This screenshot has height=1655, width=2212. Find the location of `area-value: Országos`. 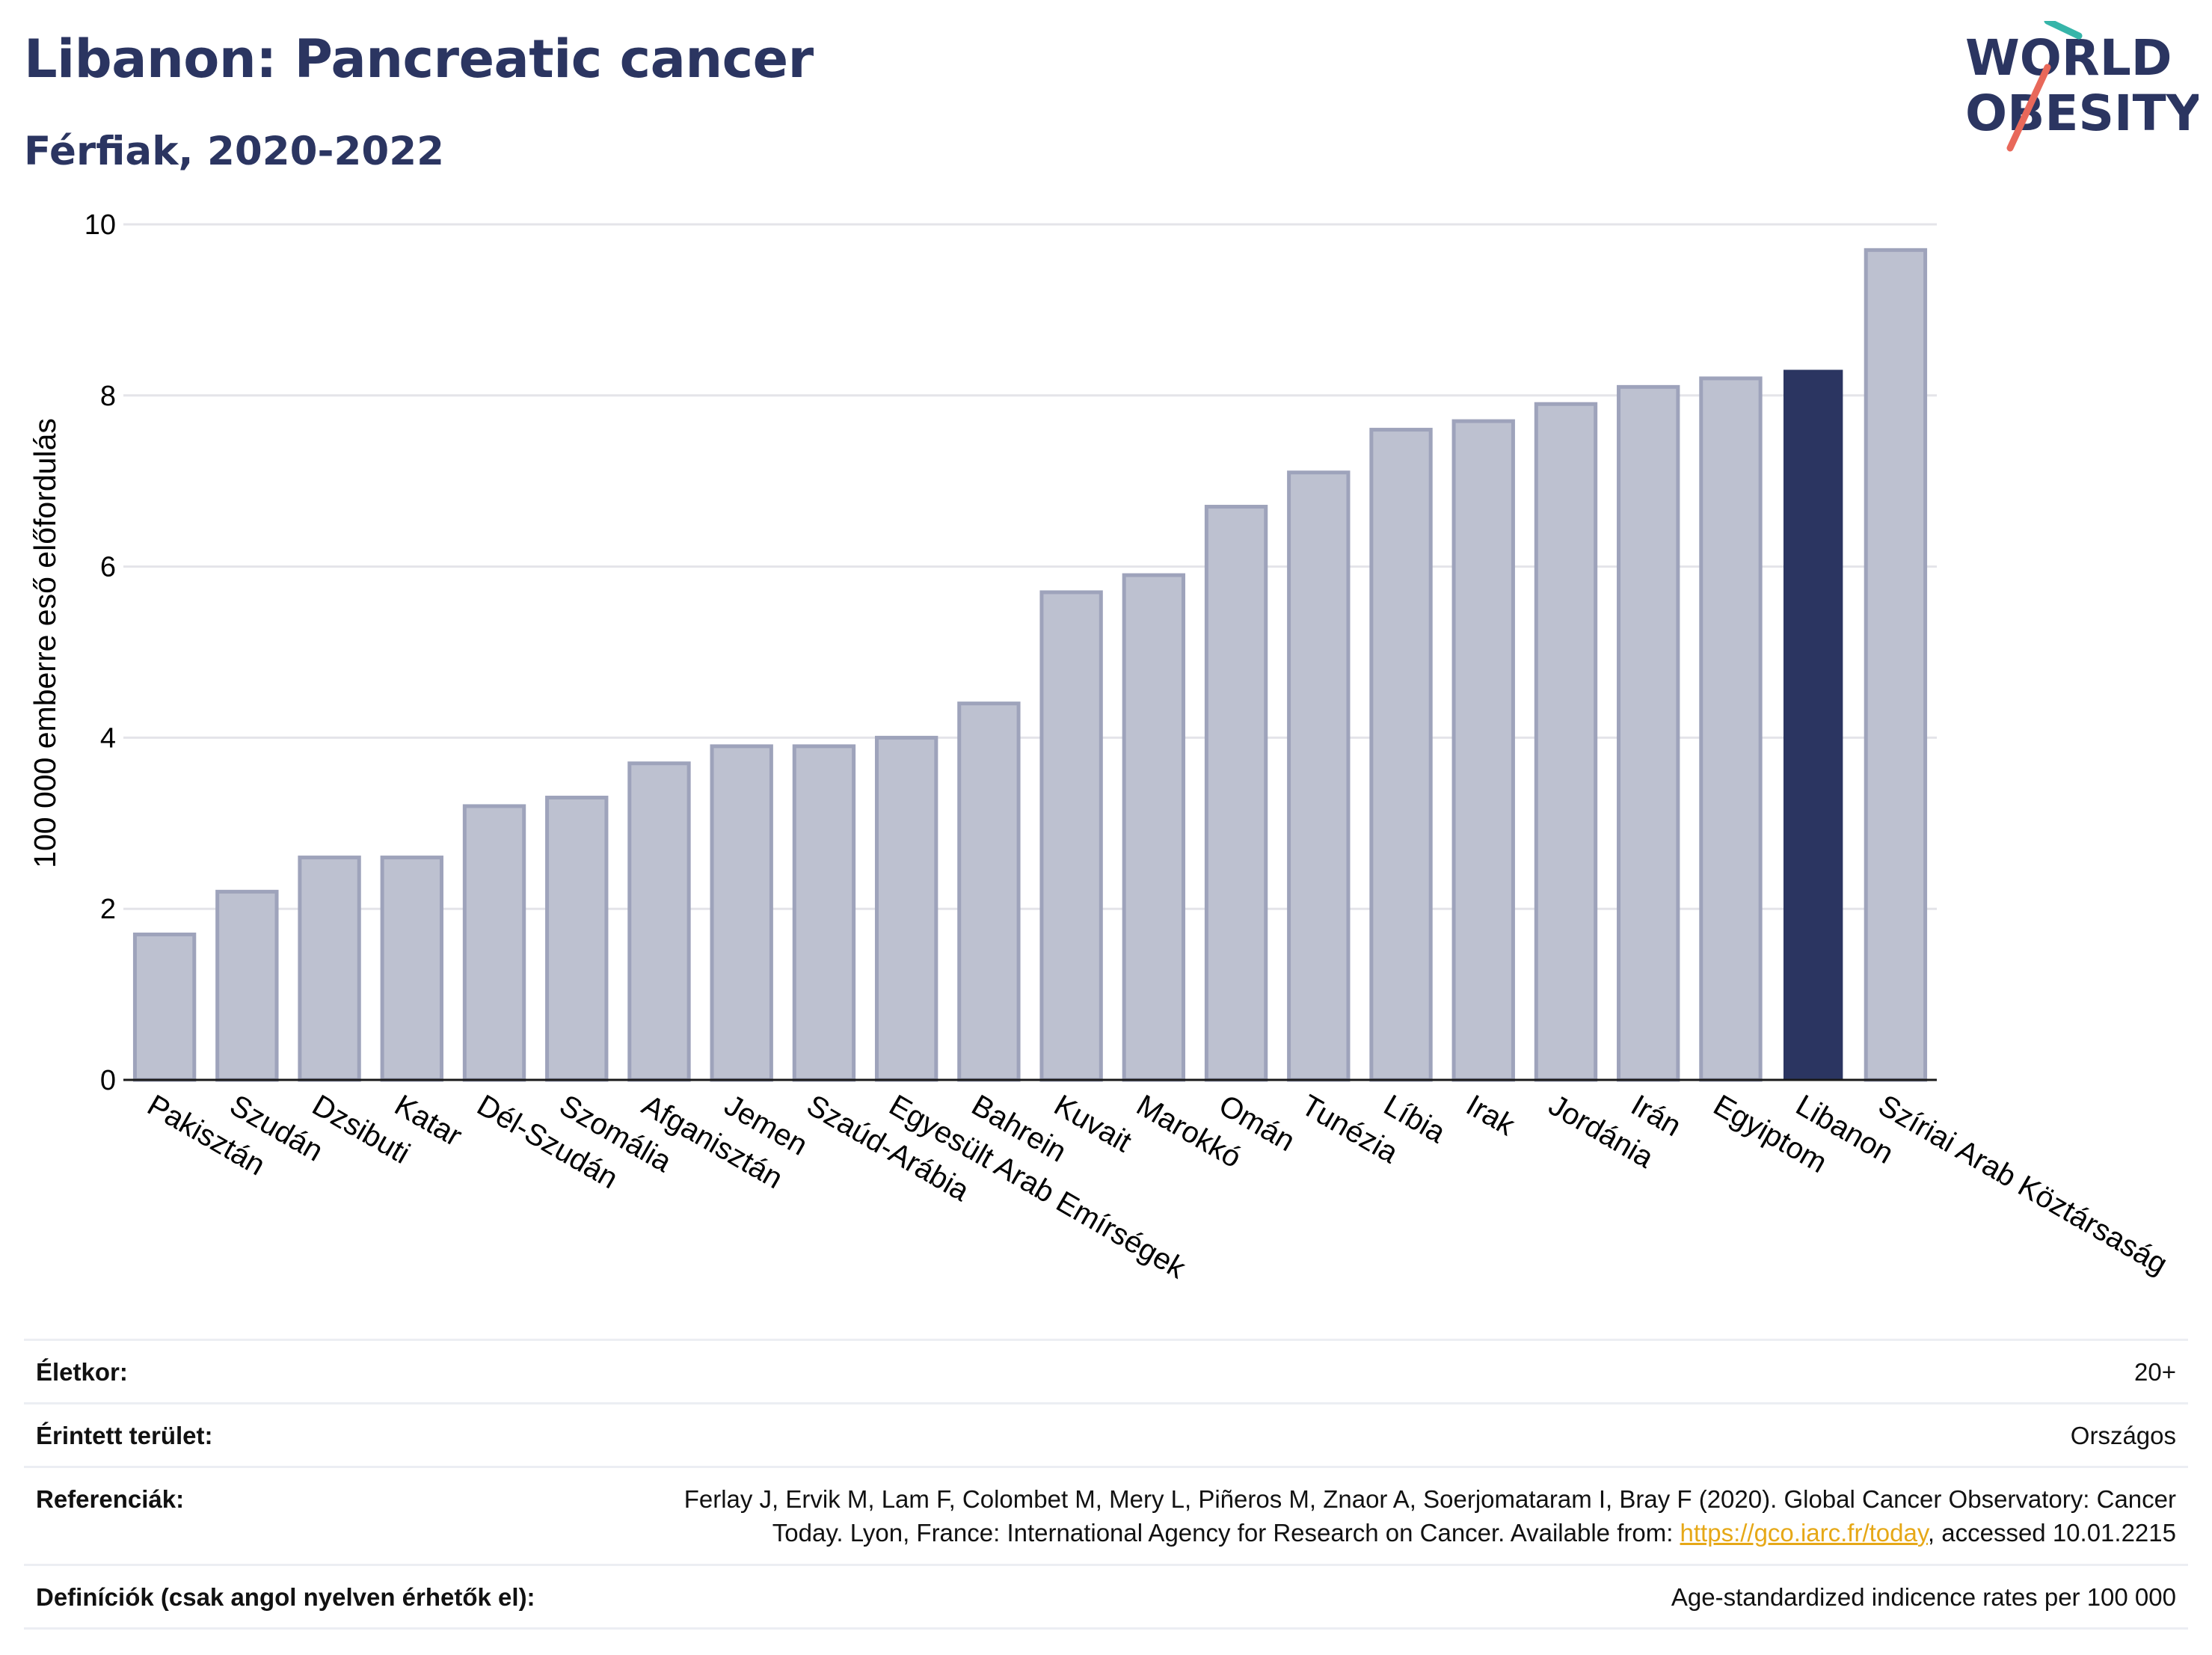

area-value: Országos is located at coordinates (2123, 1435).